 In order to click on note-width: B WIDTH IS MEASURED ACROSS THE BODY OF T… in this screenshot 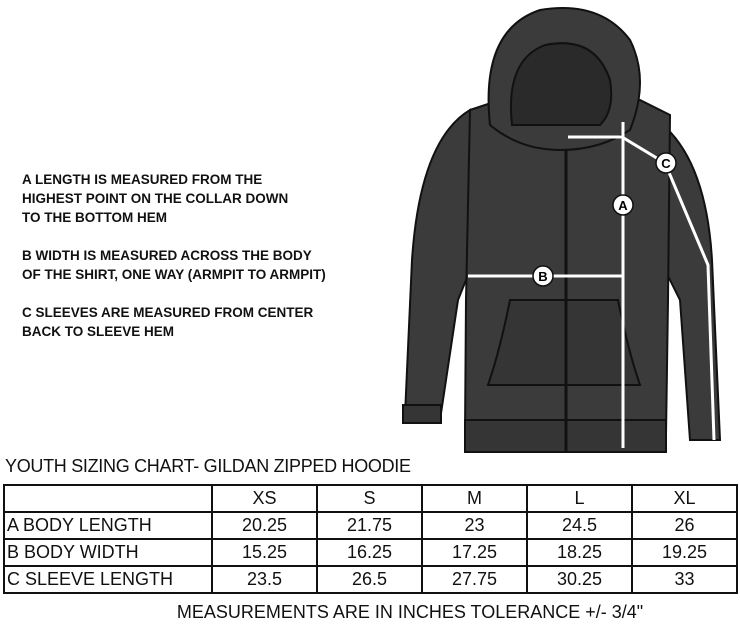, I will do `click(174, 265)`.